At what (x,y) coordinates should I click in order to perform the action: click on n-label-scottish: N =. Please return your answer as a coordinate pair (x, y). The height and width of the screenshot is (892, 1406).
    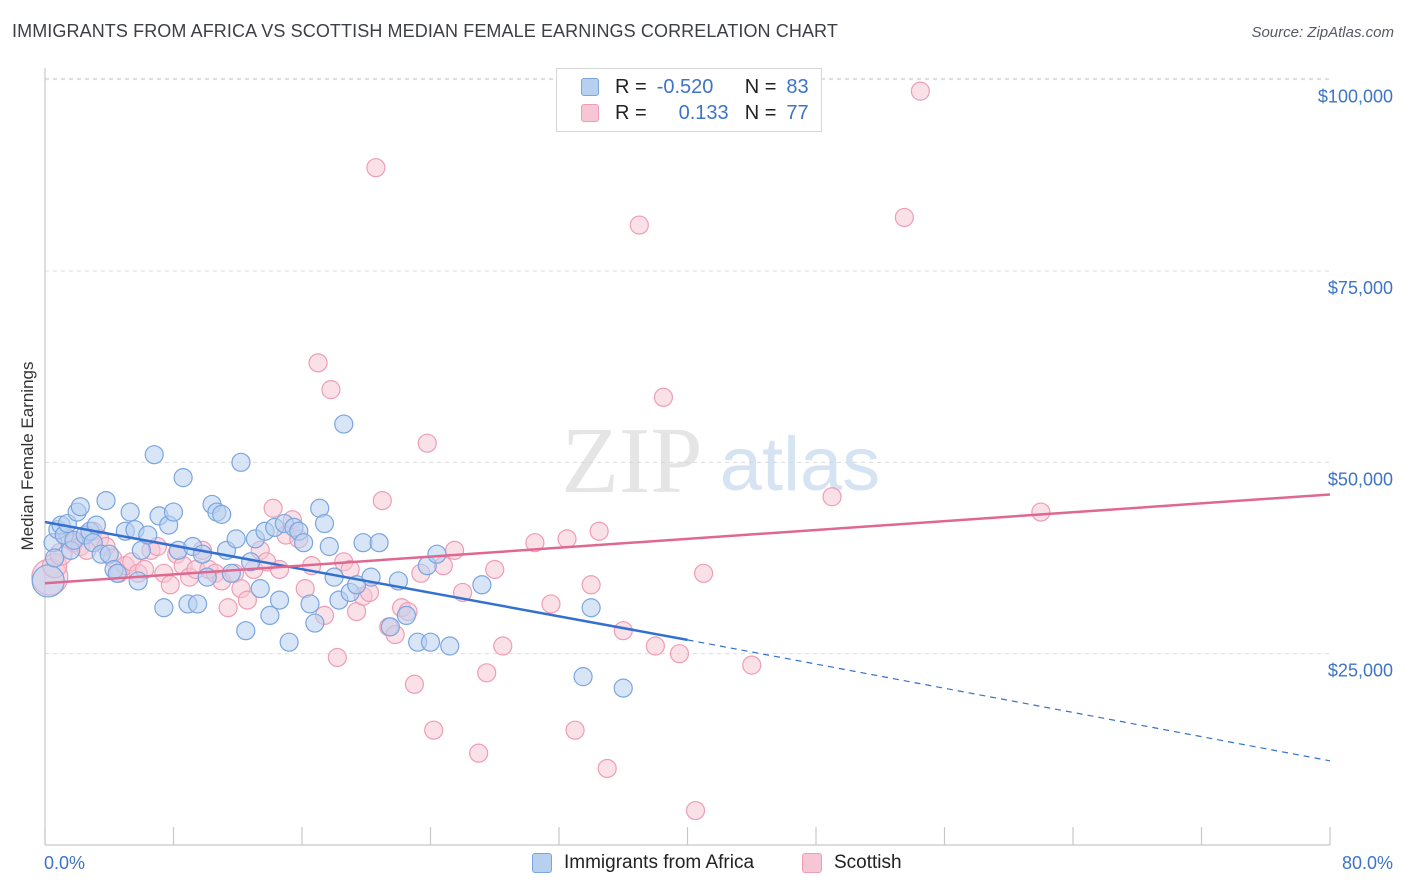
    Looking at the image, I should click on (760, 112).